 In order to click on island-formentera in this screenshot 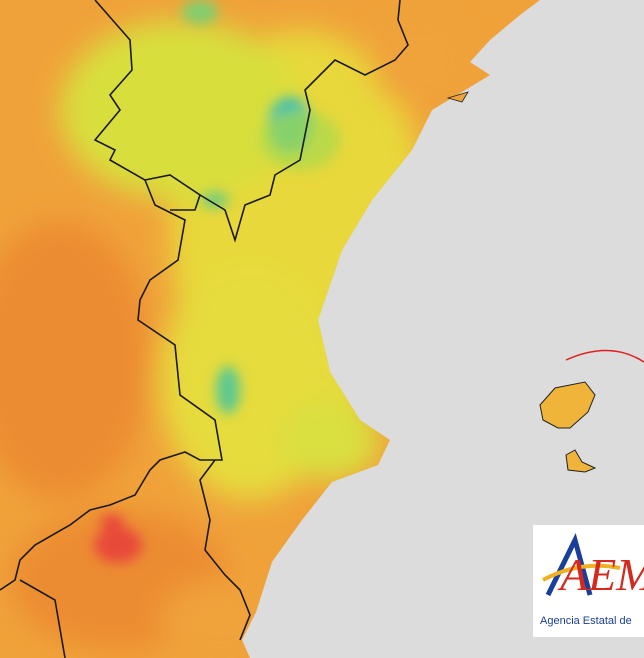, I will do `click(581, 461)`.